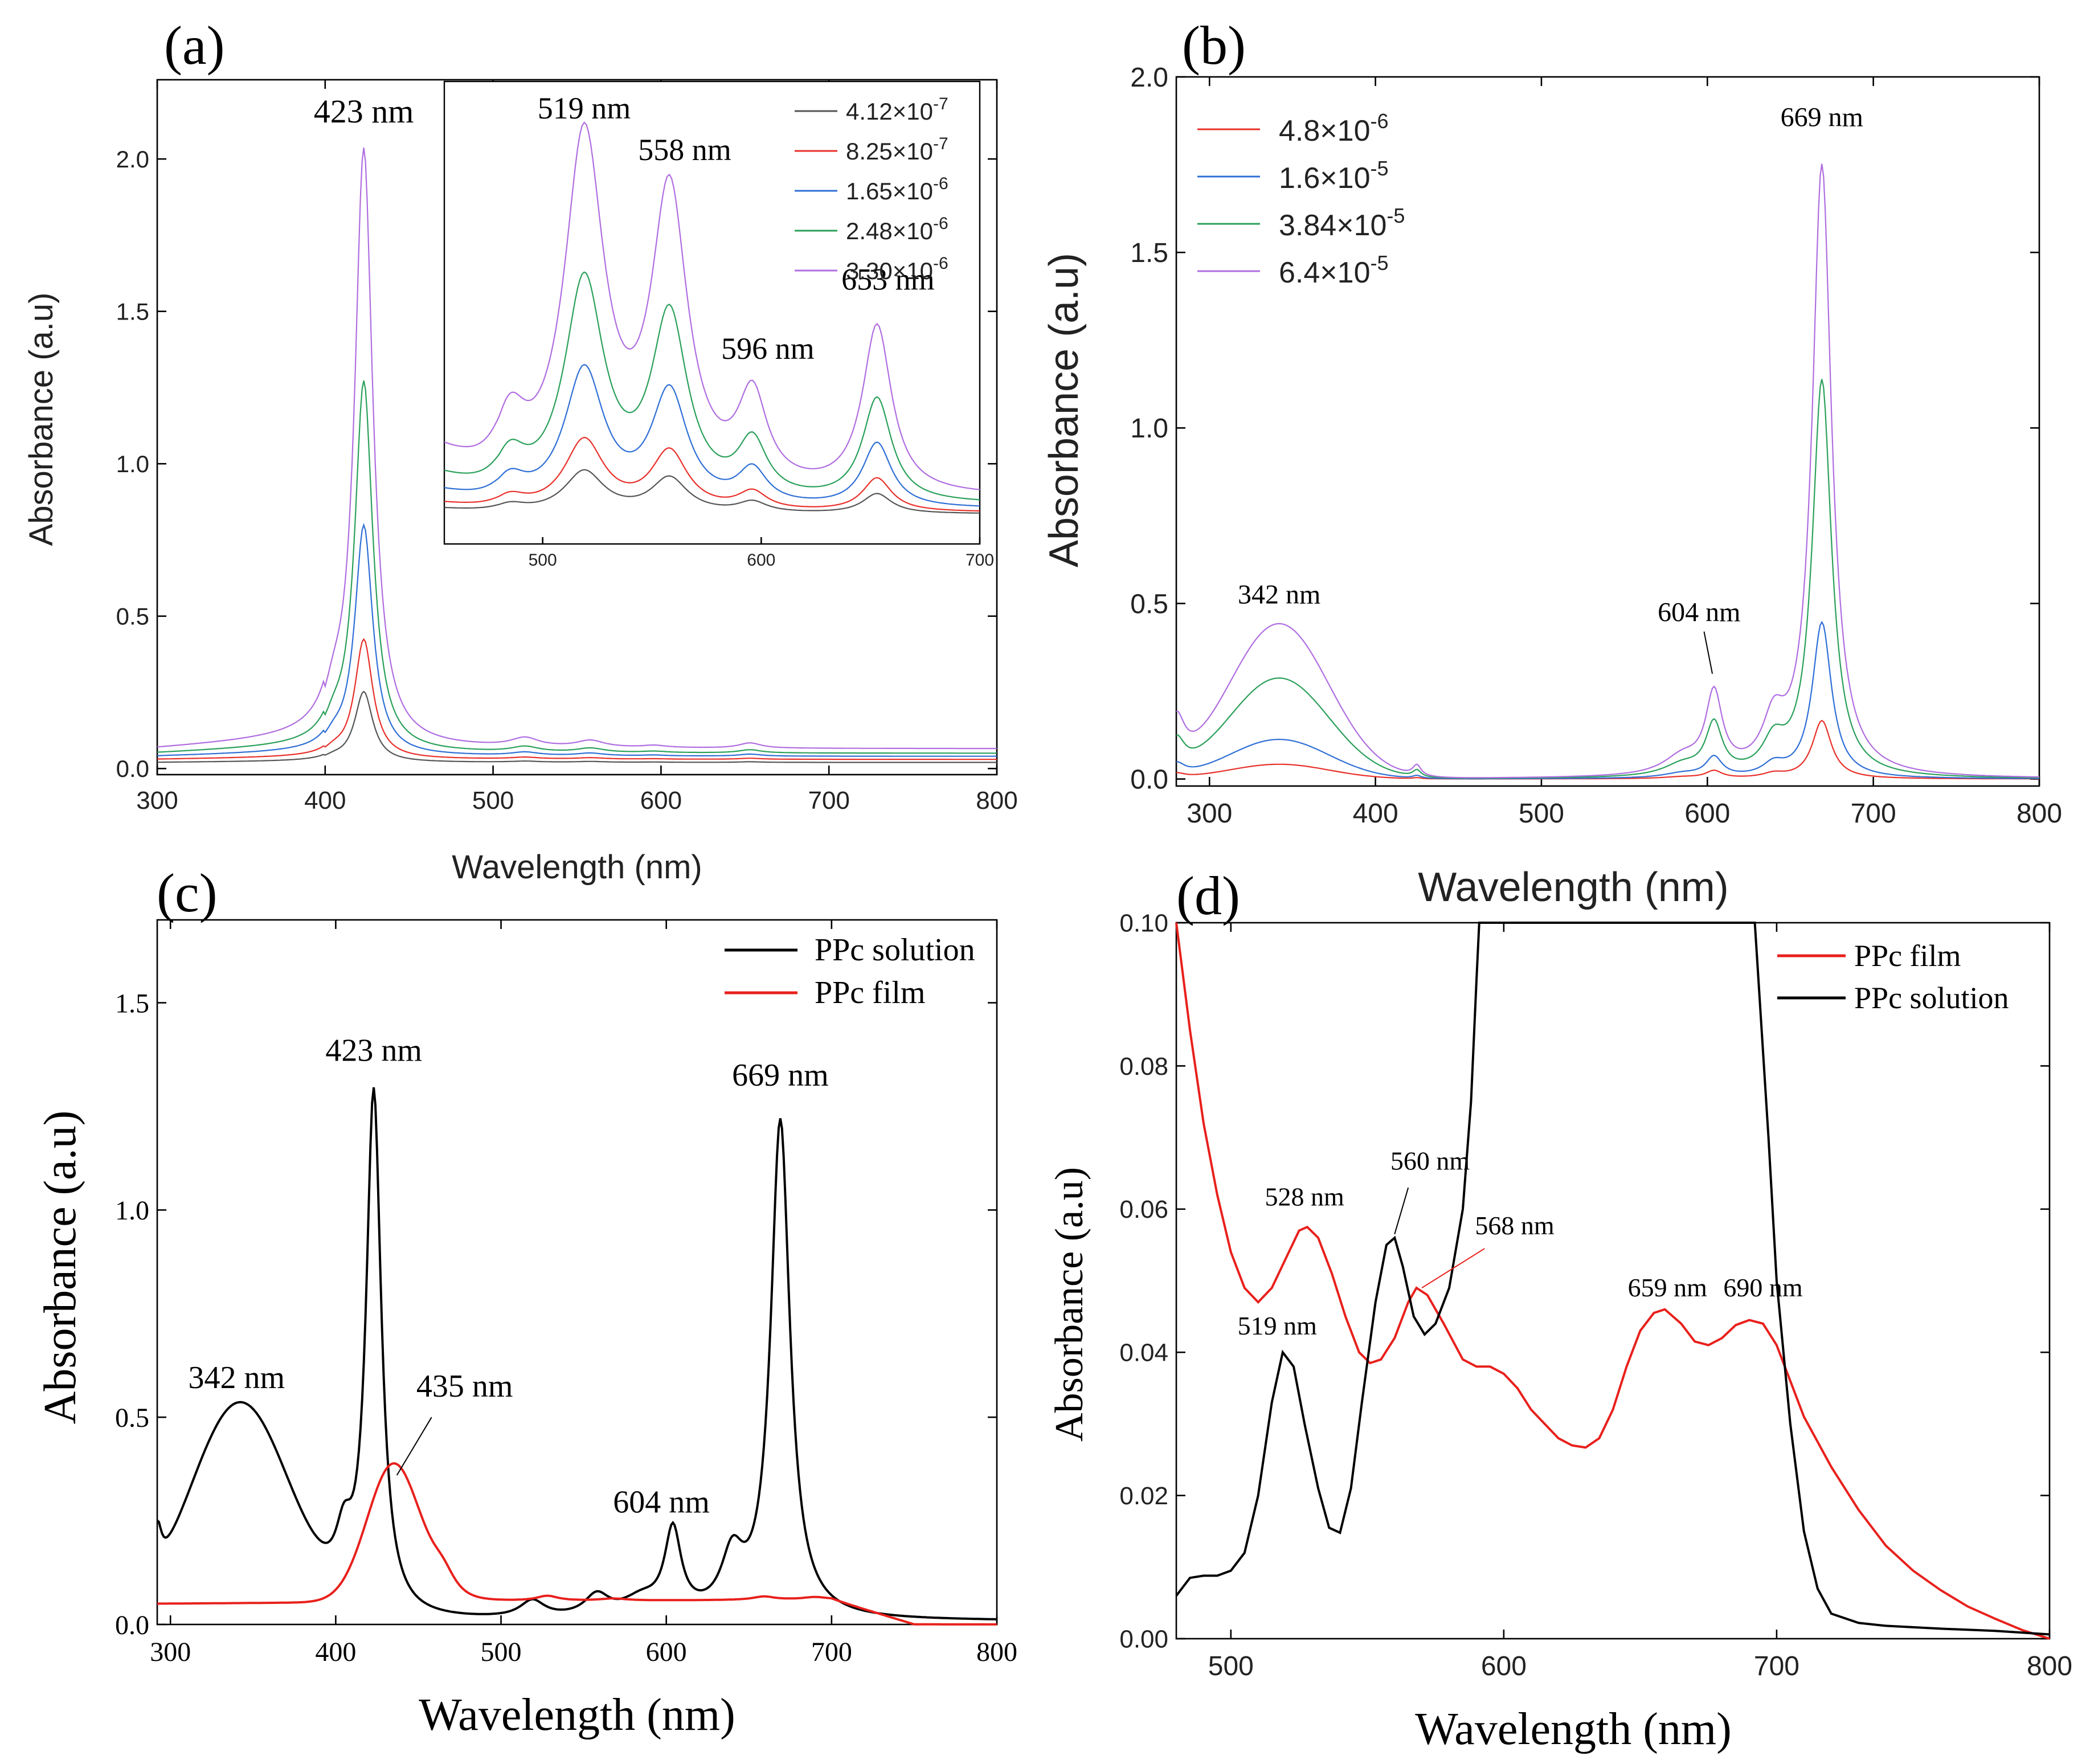 The width and height of the screenshot is (2086, 1764). What do you see at coordinates (1144, 1639) in the screenshot?
I see `y-tick-label: 0.00` at bounding box center [1144, 1639].